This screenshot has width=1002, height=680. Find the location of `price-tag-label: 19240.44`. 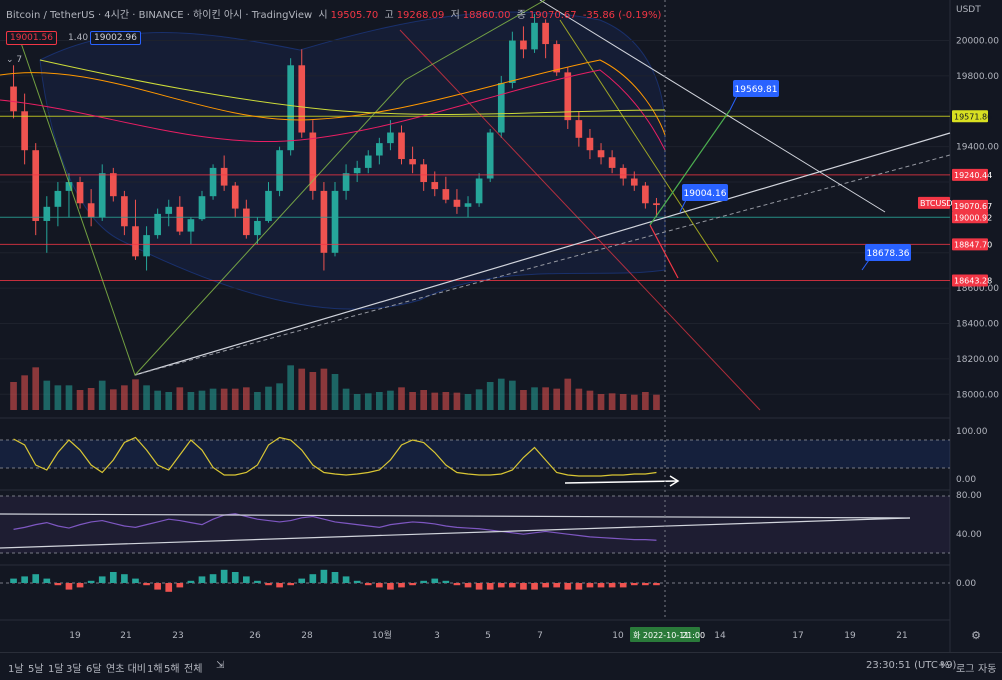

price-tag-label: 19240.44 is located at coordinates (973, 175).